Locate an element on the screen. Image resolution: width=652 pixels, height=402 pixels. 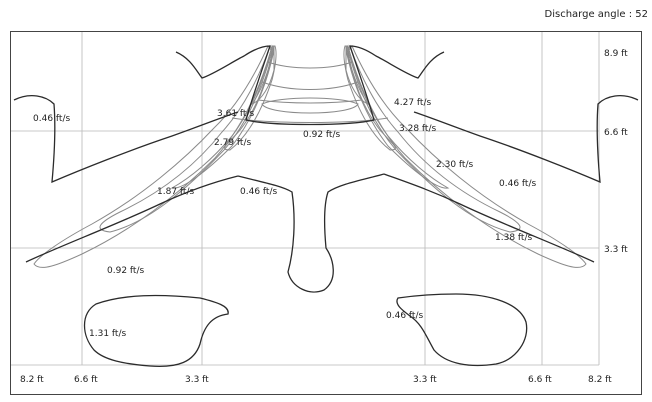
contour-label: 3.61 ft/s is located at coordinates (235, 114).